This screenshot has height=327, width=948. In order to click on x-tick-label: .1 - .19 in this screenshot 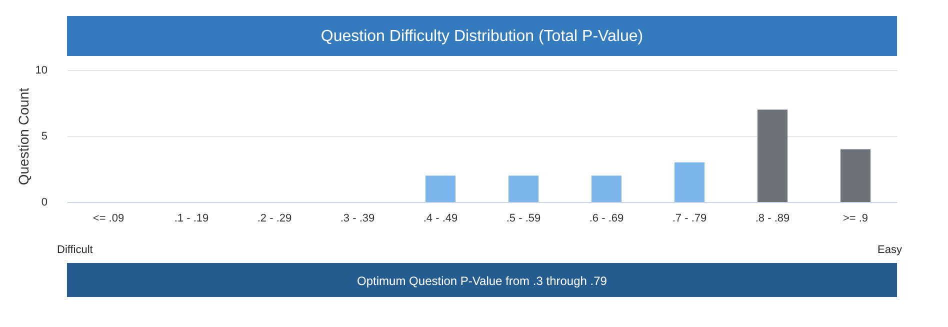, I will do `click(191, 218)`.